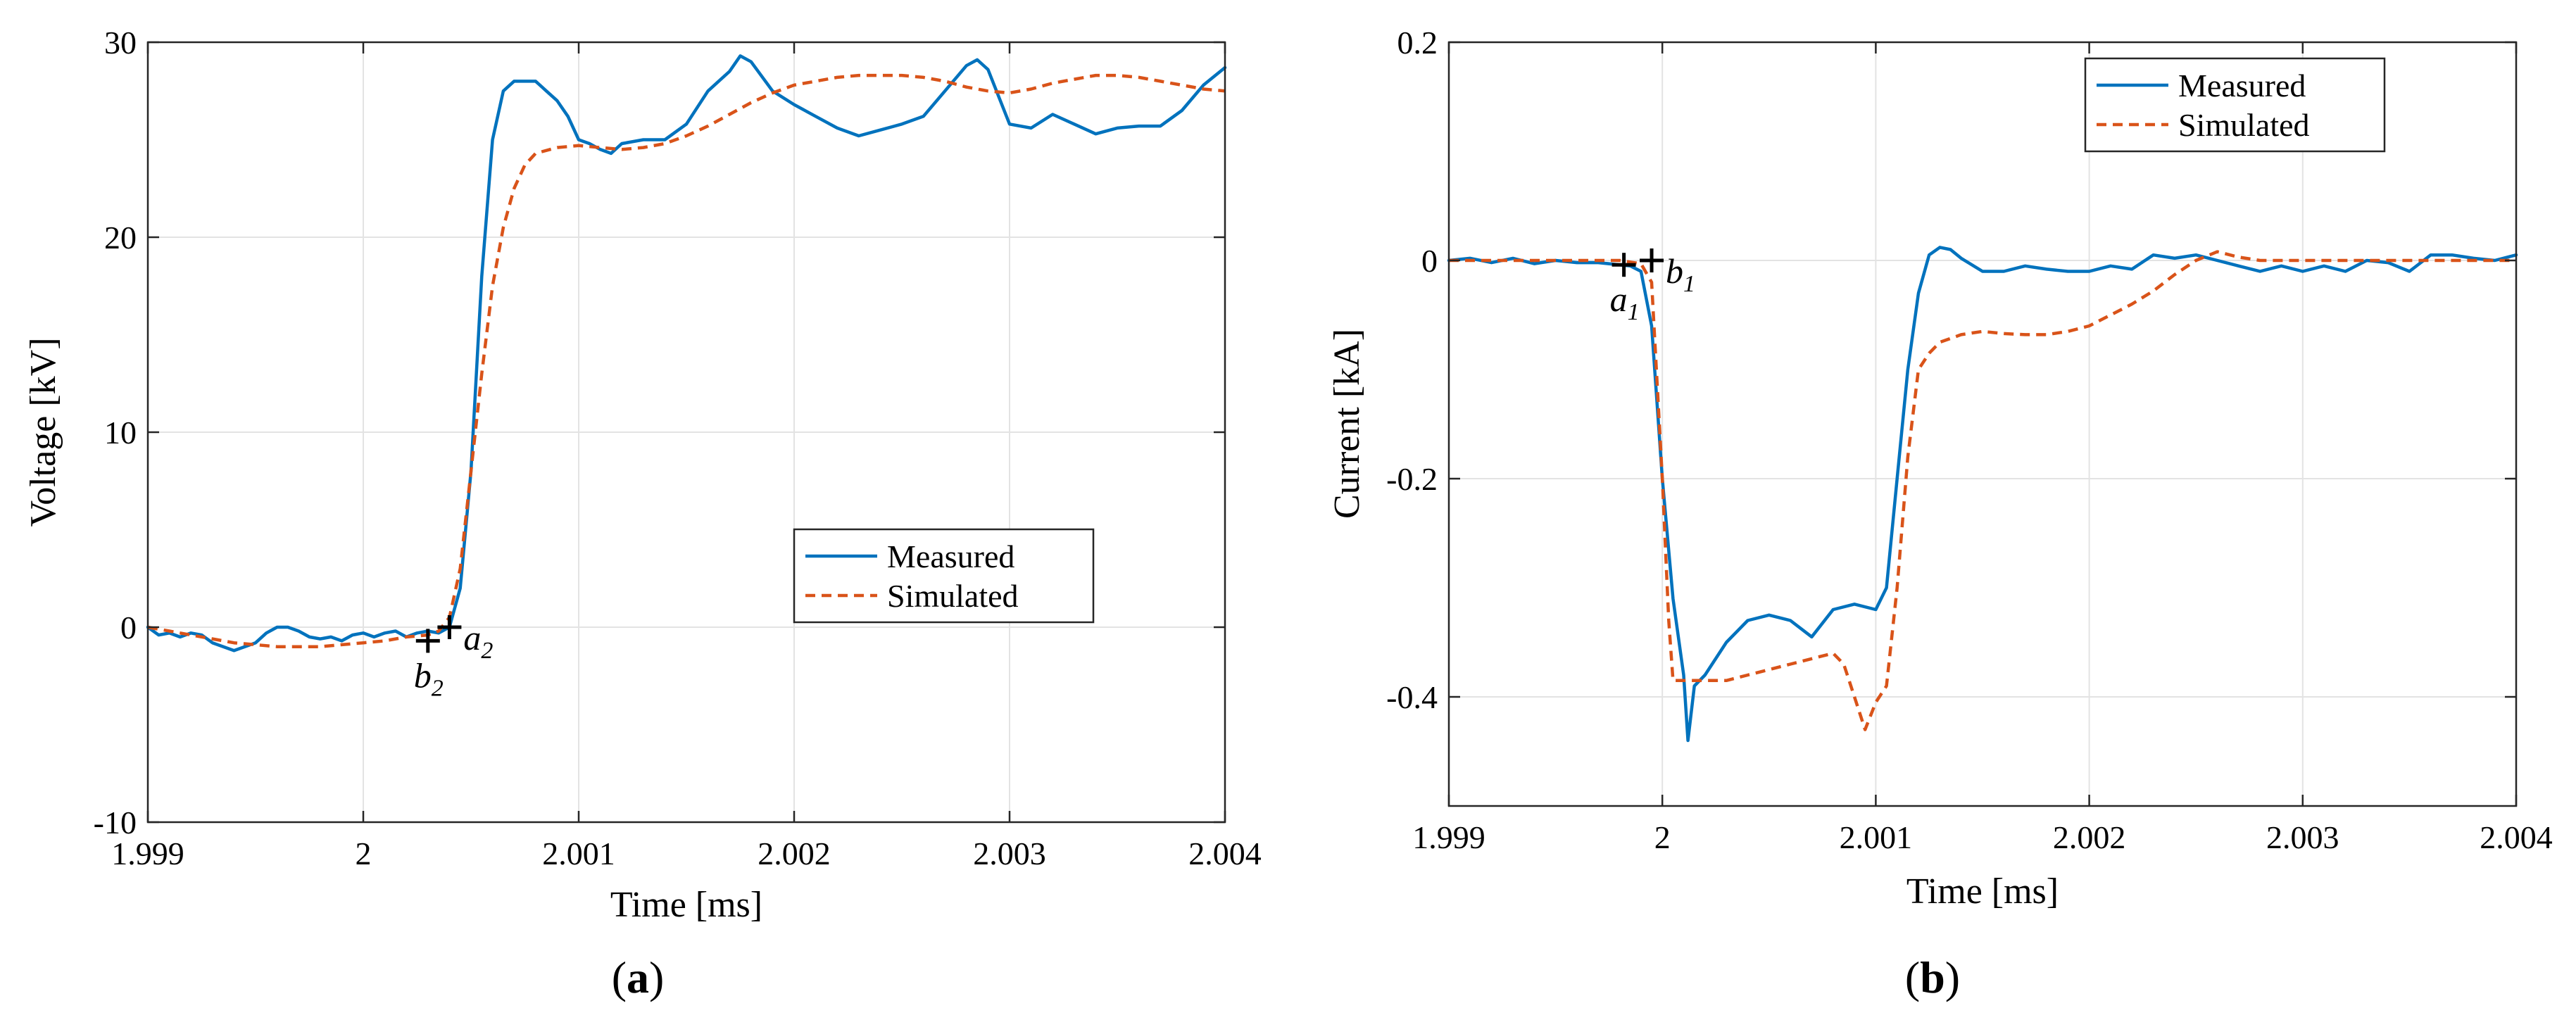 Image resolution: width=2576 pixels, height=1027 pixels. What do you see at coordinates (43, 432) in the screenshot?
I see `y-axis-label: Voltage [kV]` at bounding box center [43, 432].